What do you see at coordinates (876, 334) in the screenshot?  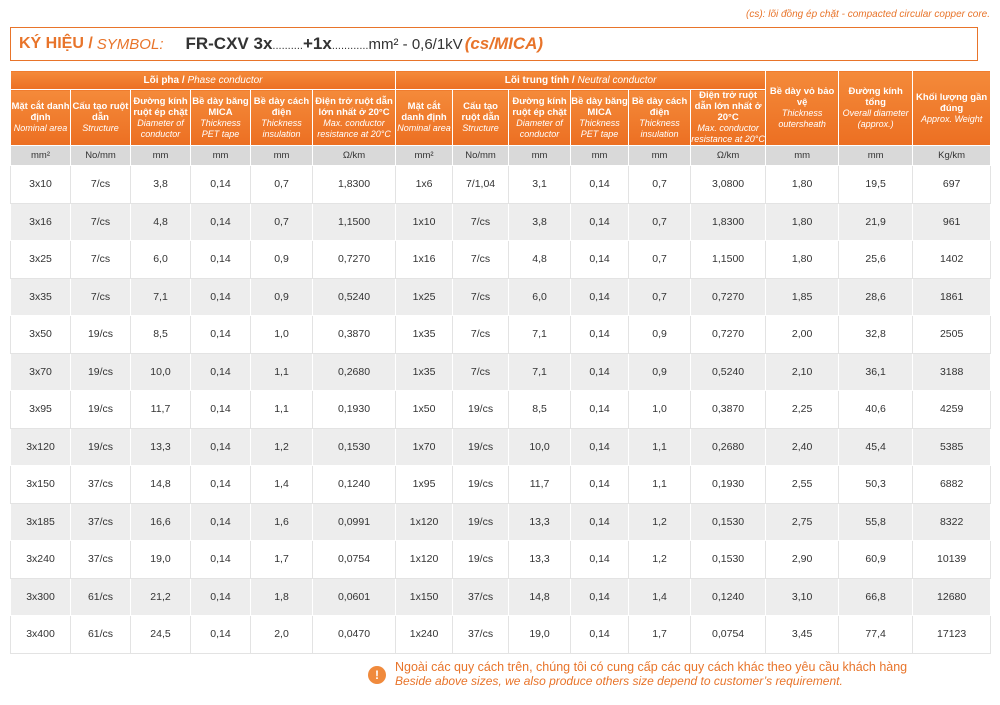 I see `cell: 32,8` at bounding box center [876, 334].